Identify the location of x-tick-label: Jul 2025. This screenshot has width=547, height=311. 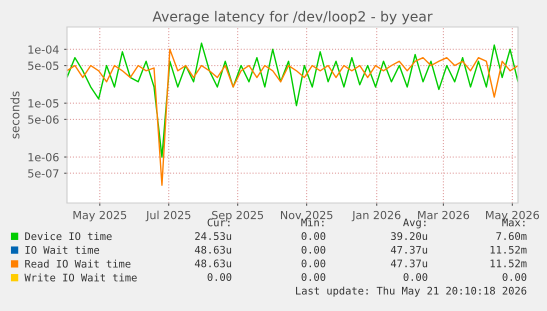
(168, 216).